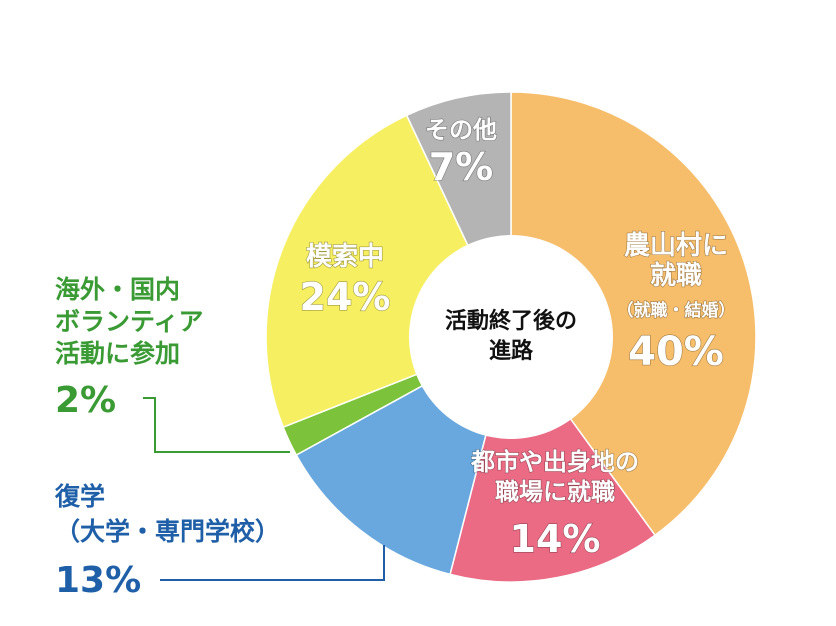 The image size is (836, 626). I want to click on label-rural-employment-sub: （就職・結婚）, so click(676, 310).